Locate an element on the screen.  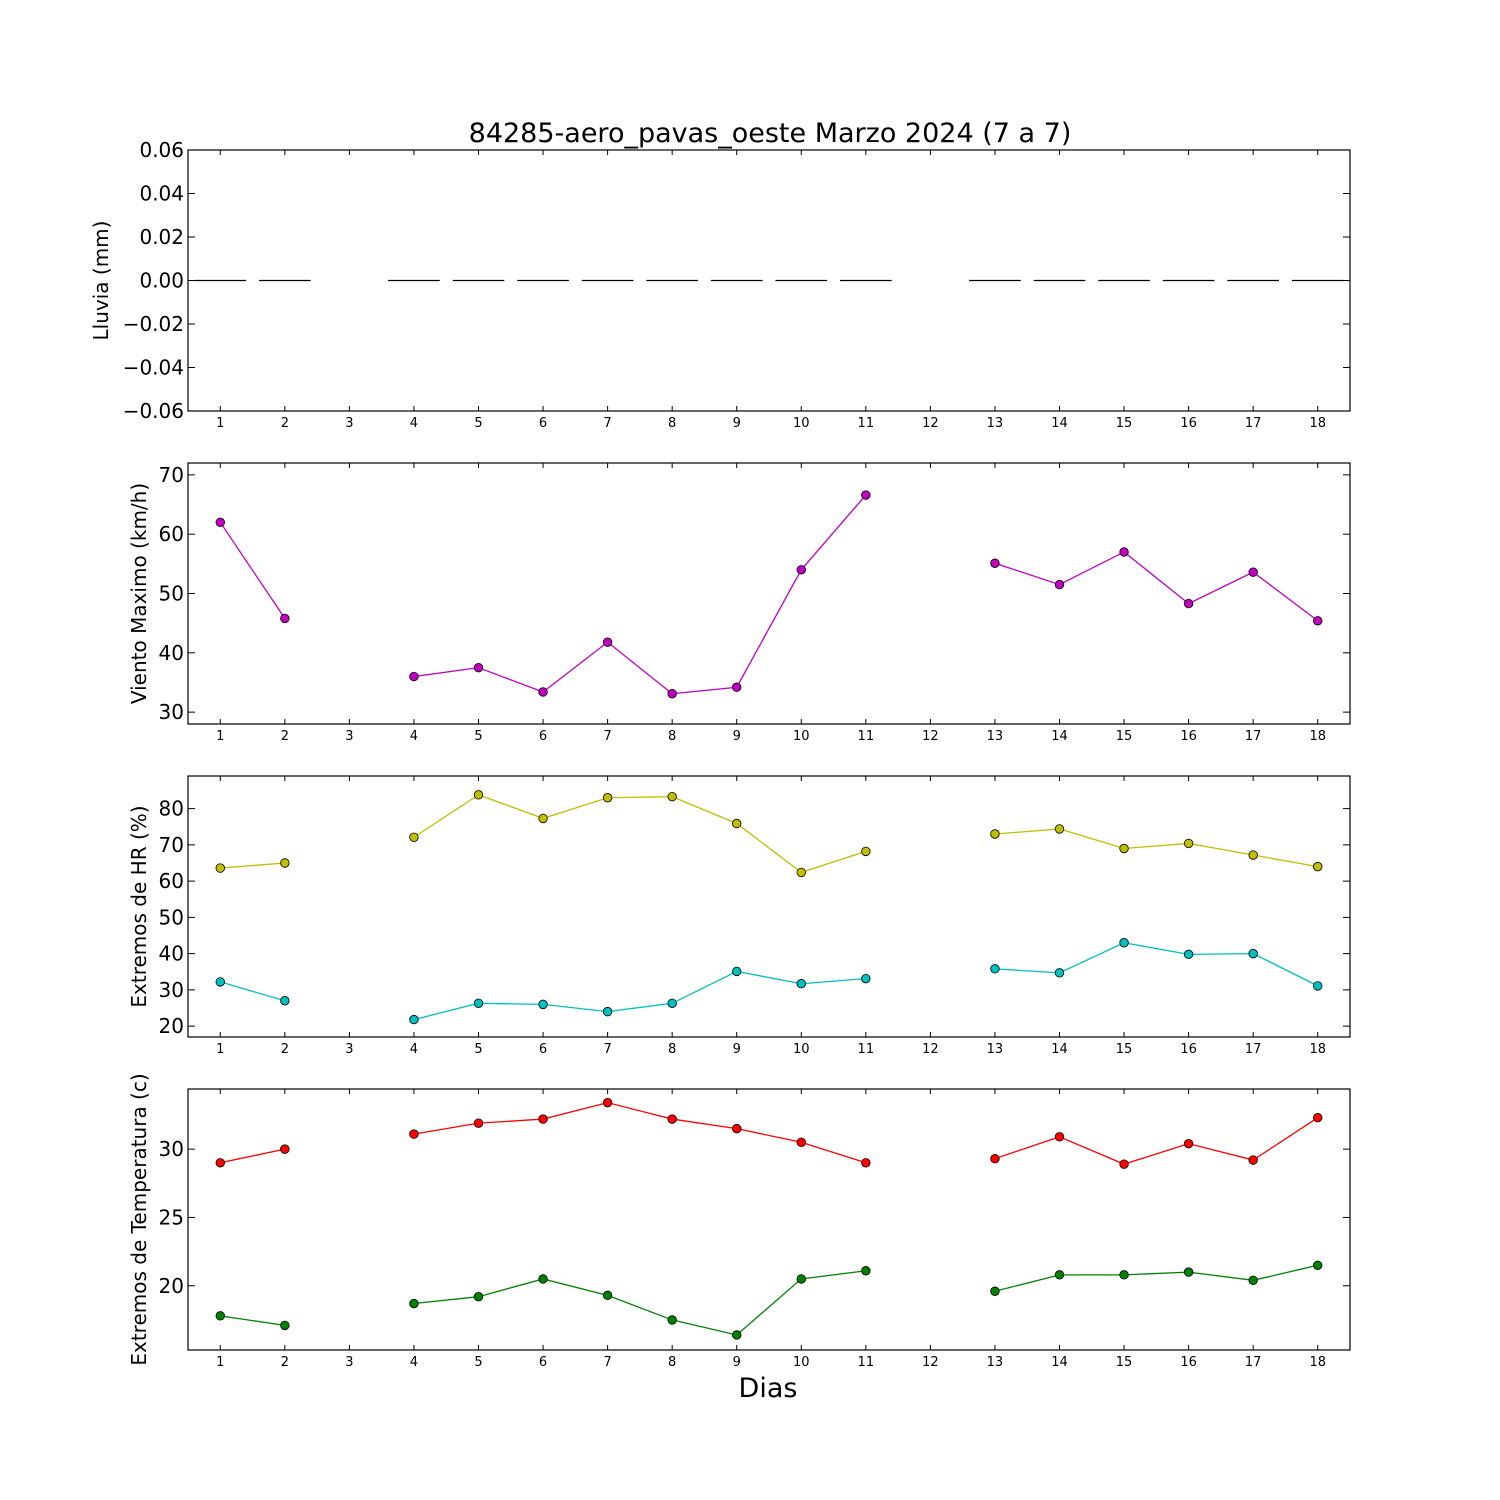
y-tick-label: −0.04 is located at coordinates (153, 368).